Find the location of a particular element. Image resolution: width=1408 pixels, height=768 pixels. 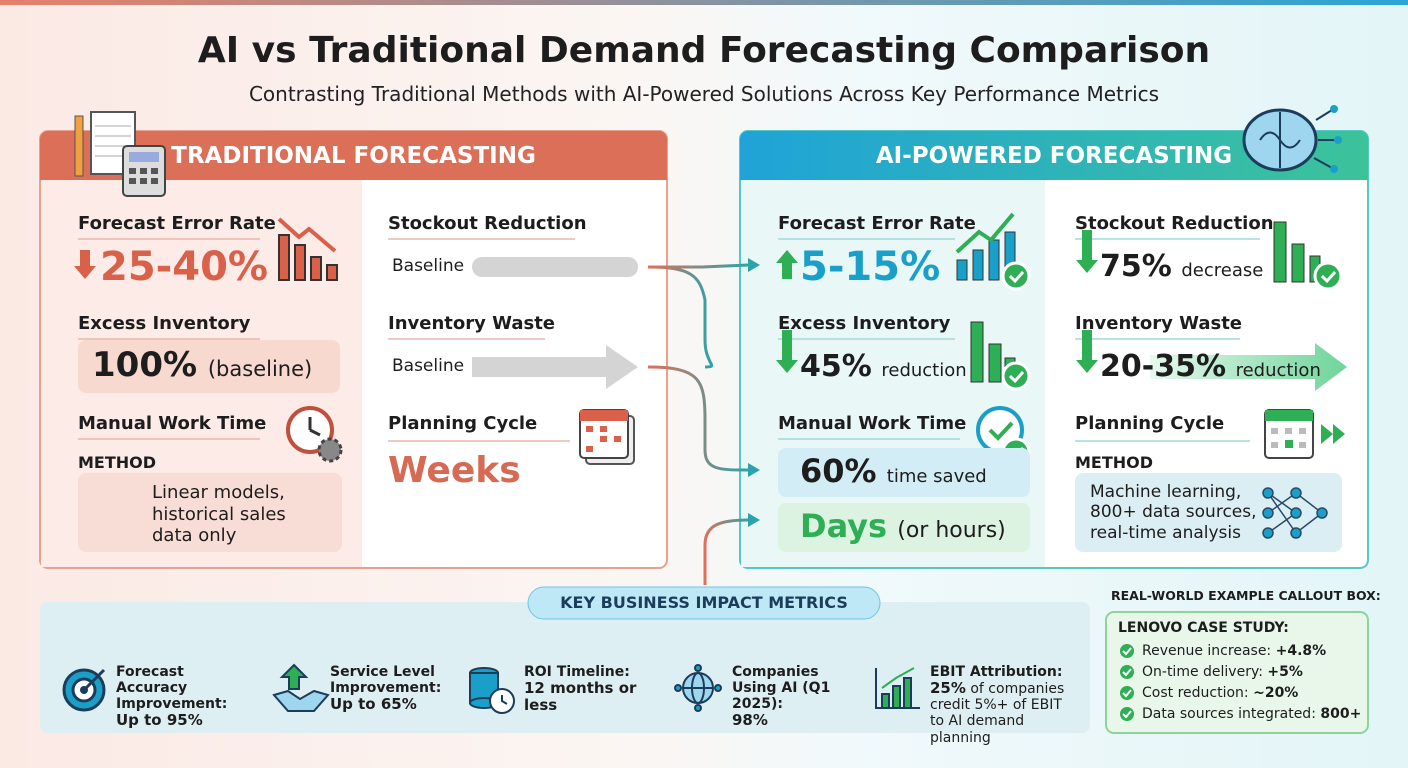

callout-label: Data sources integrated: is located at coordinates (1229, 714).